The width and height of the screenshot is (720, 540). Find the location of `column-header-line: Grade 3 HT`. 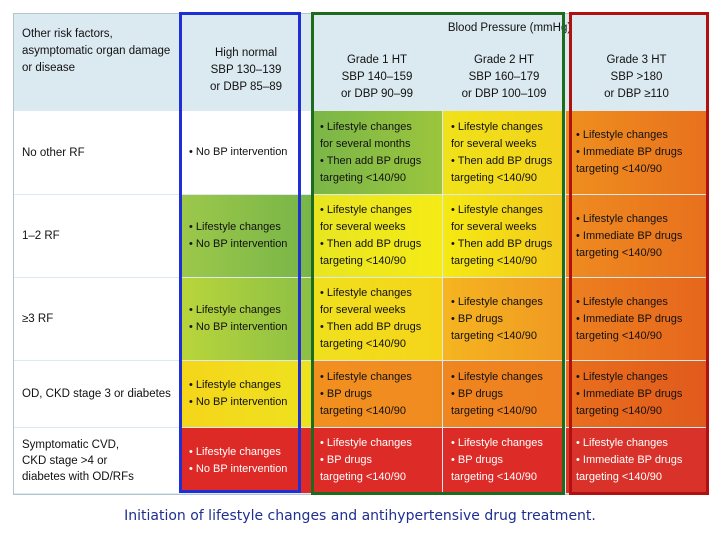

column-header-line: Grade 3 HT is located at coordinates (636, 59).